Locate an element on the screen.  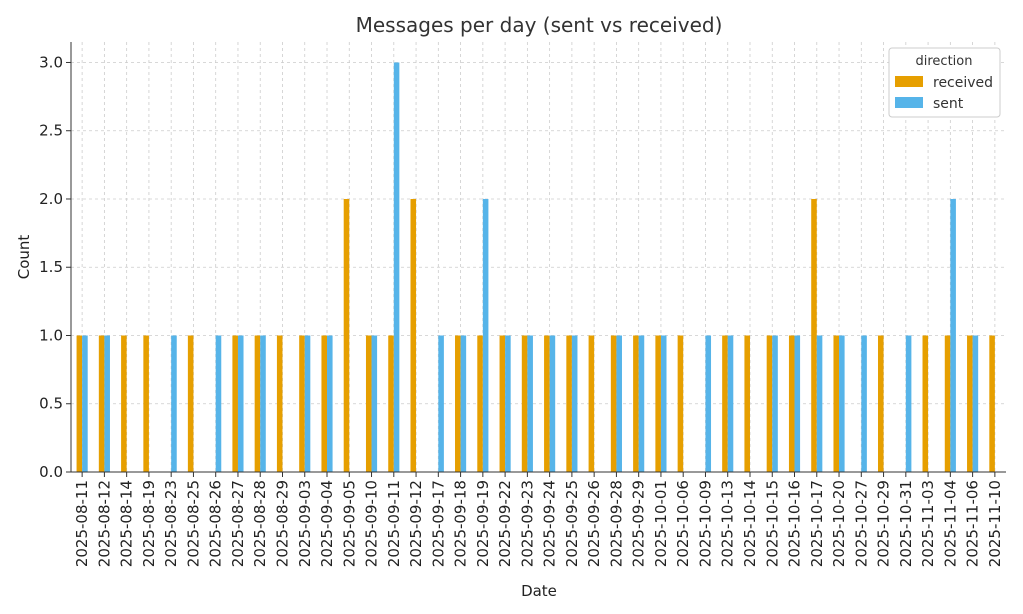
y-ticks: 0.0 0.5 1.0 1.5 2.0 2.5 3.0 is located at coordinates (55, 267).